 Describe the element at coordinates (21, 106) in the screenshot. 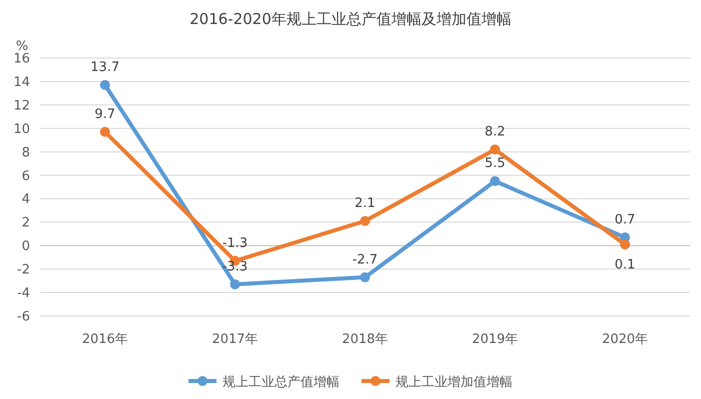

I see `y-tick-label: 12` at that location.